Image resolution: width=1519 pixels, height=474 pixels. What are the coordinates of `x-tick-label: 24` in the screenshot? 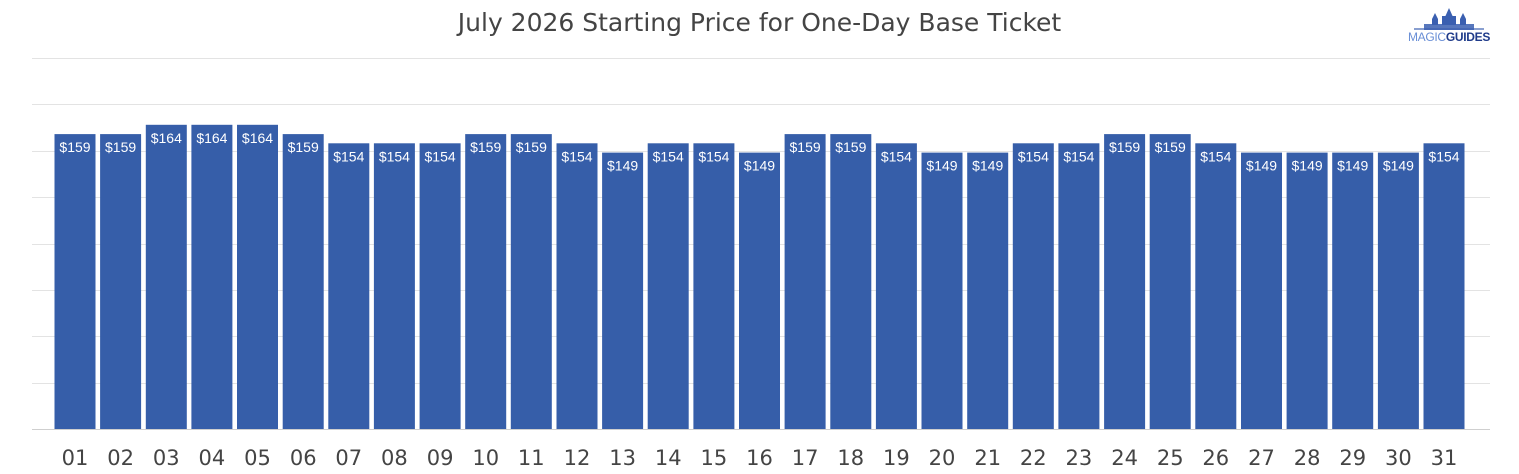 It's located at (1124, 458).